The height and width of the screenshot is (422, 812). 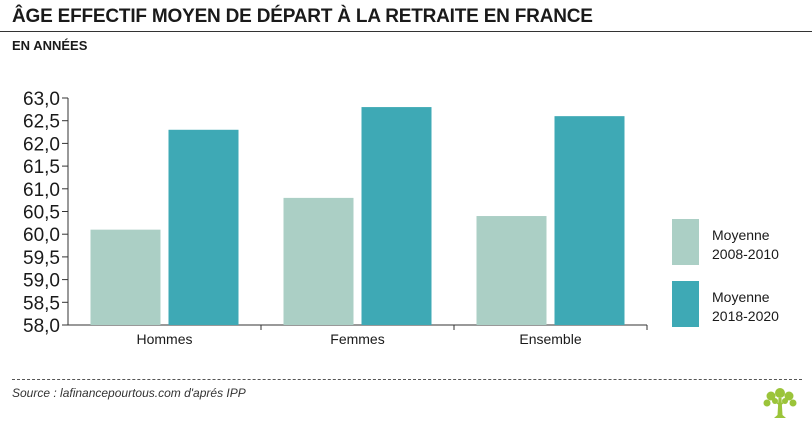 What do you see at coordinates (406, 31) in the screenshot?
I see `title-divider` at bounding box center [406, 31].